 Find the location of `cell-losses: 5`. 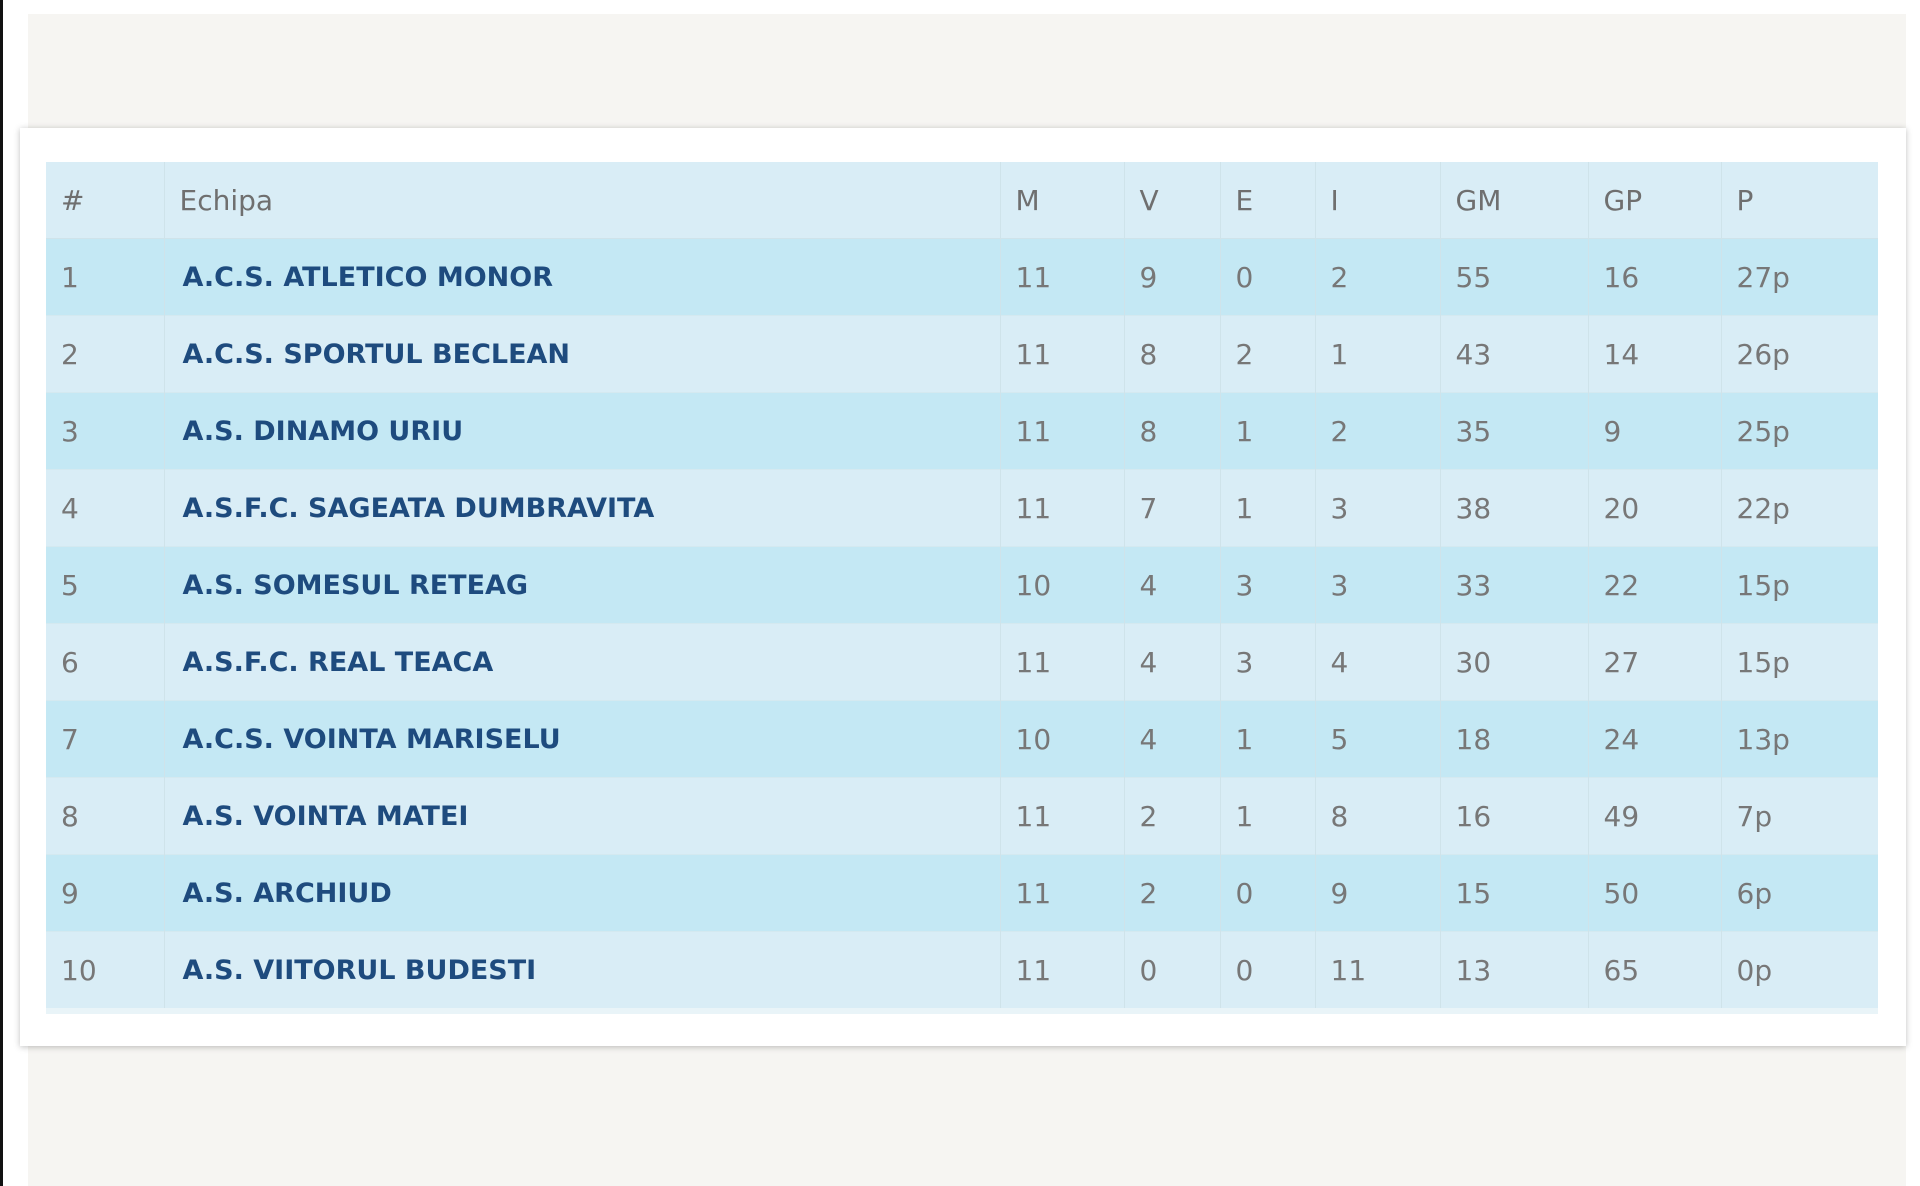

cell-losses: 5 is located at coordinates (1377, 739).